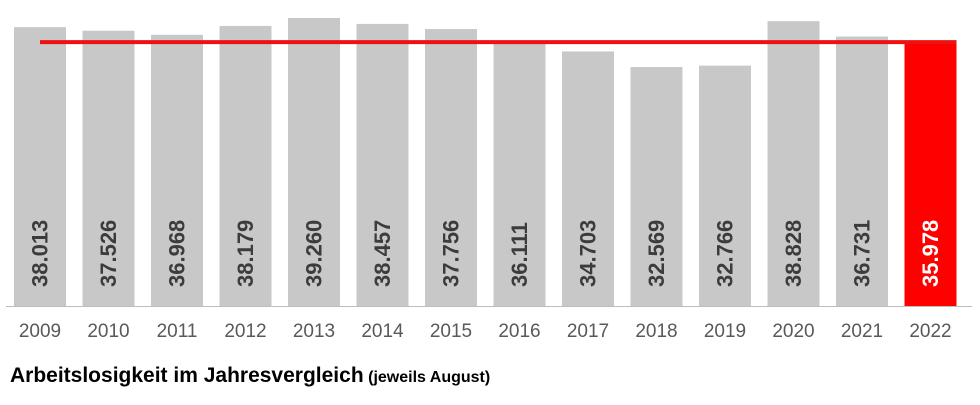 This screenshot has height=405, width=980. Describe the element at coordinates (177, 253) in the screenshot. I see `value-label-2011: 36.968` at that location.